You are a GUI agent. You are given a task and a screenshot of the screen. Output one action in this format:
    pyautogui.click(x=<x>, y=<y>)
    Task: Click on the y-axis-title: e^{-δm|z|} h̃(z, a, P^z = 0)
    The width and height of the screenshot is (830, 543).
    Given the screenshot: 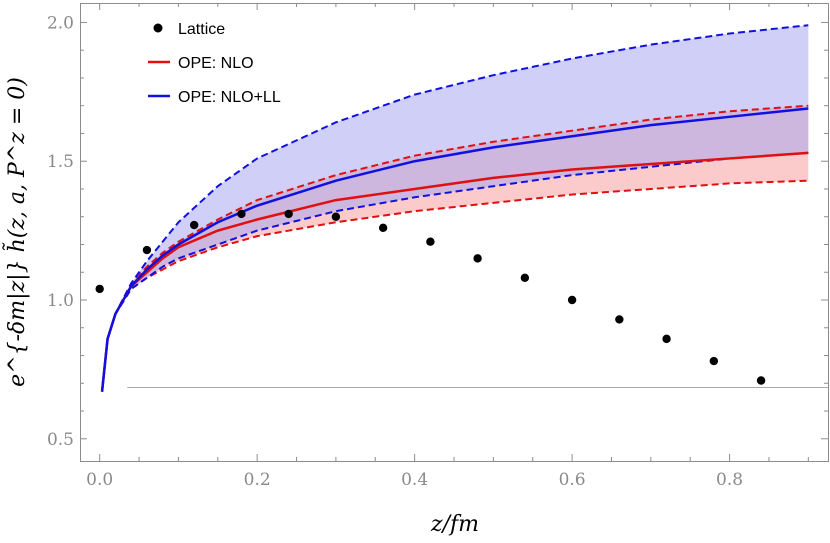 What is the action you would take?
    pyautogui.click(x=16, y=232)
    